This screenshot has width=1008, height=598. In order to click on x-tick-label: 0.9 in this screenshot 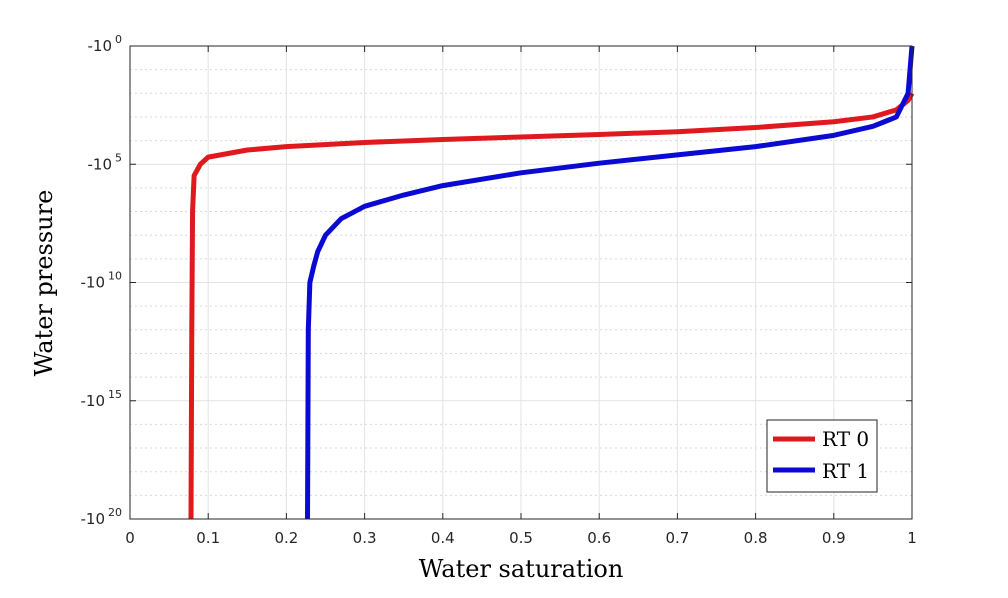, I will do `click(834, 538)`.